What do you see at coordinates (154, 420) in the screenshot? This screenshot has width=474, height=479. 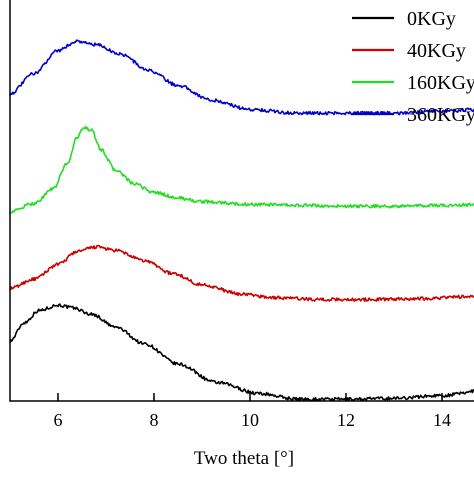 I see `x-tick-label: 8` at bounding box center [154, 420].